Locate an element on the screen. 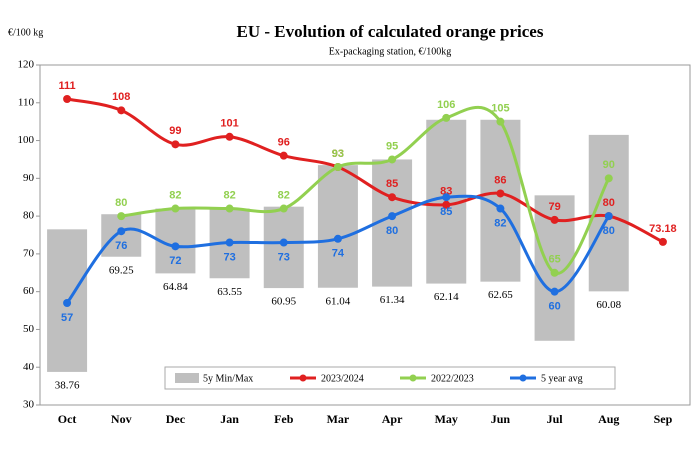  legend-label: 5y Min/Max is located at coordinates (228, 378).